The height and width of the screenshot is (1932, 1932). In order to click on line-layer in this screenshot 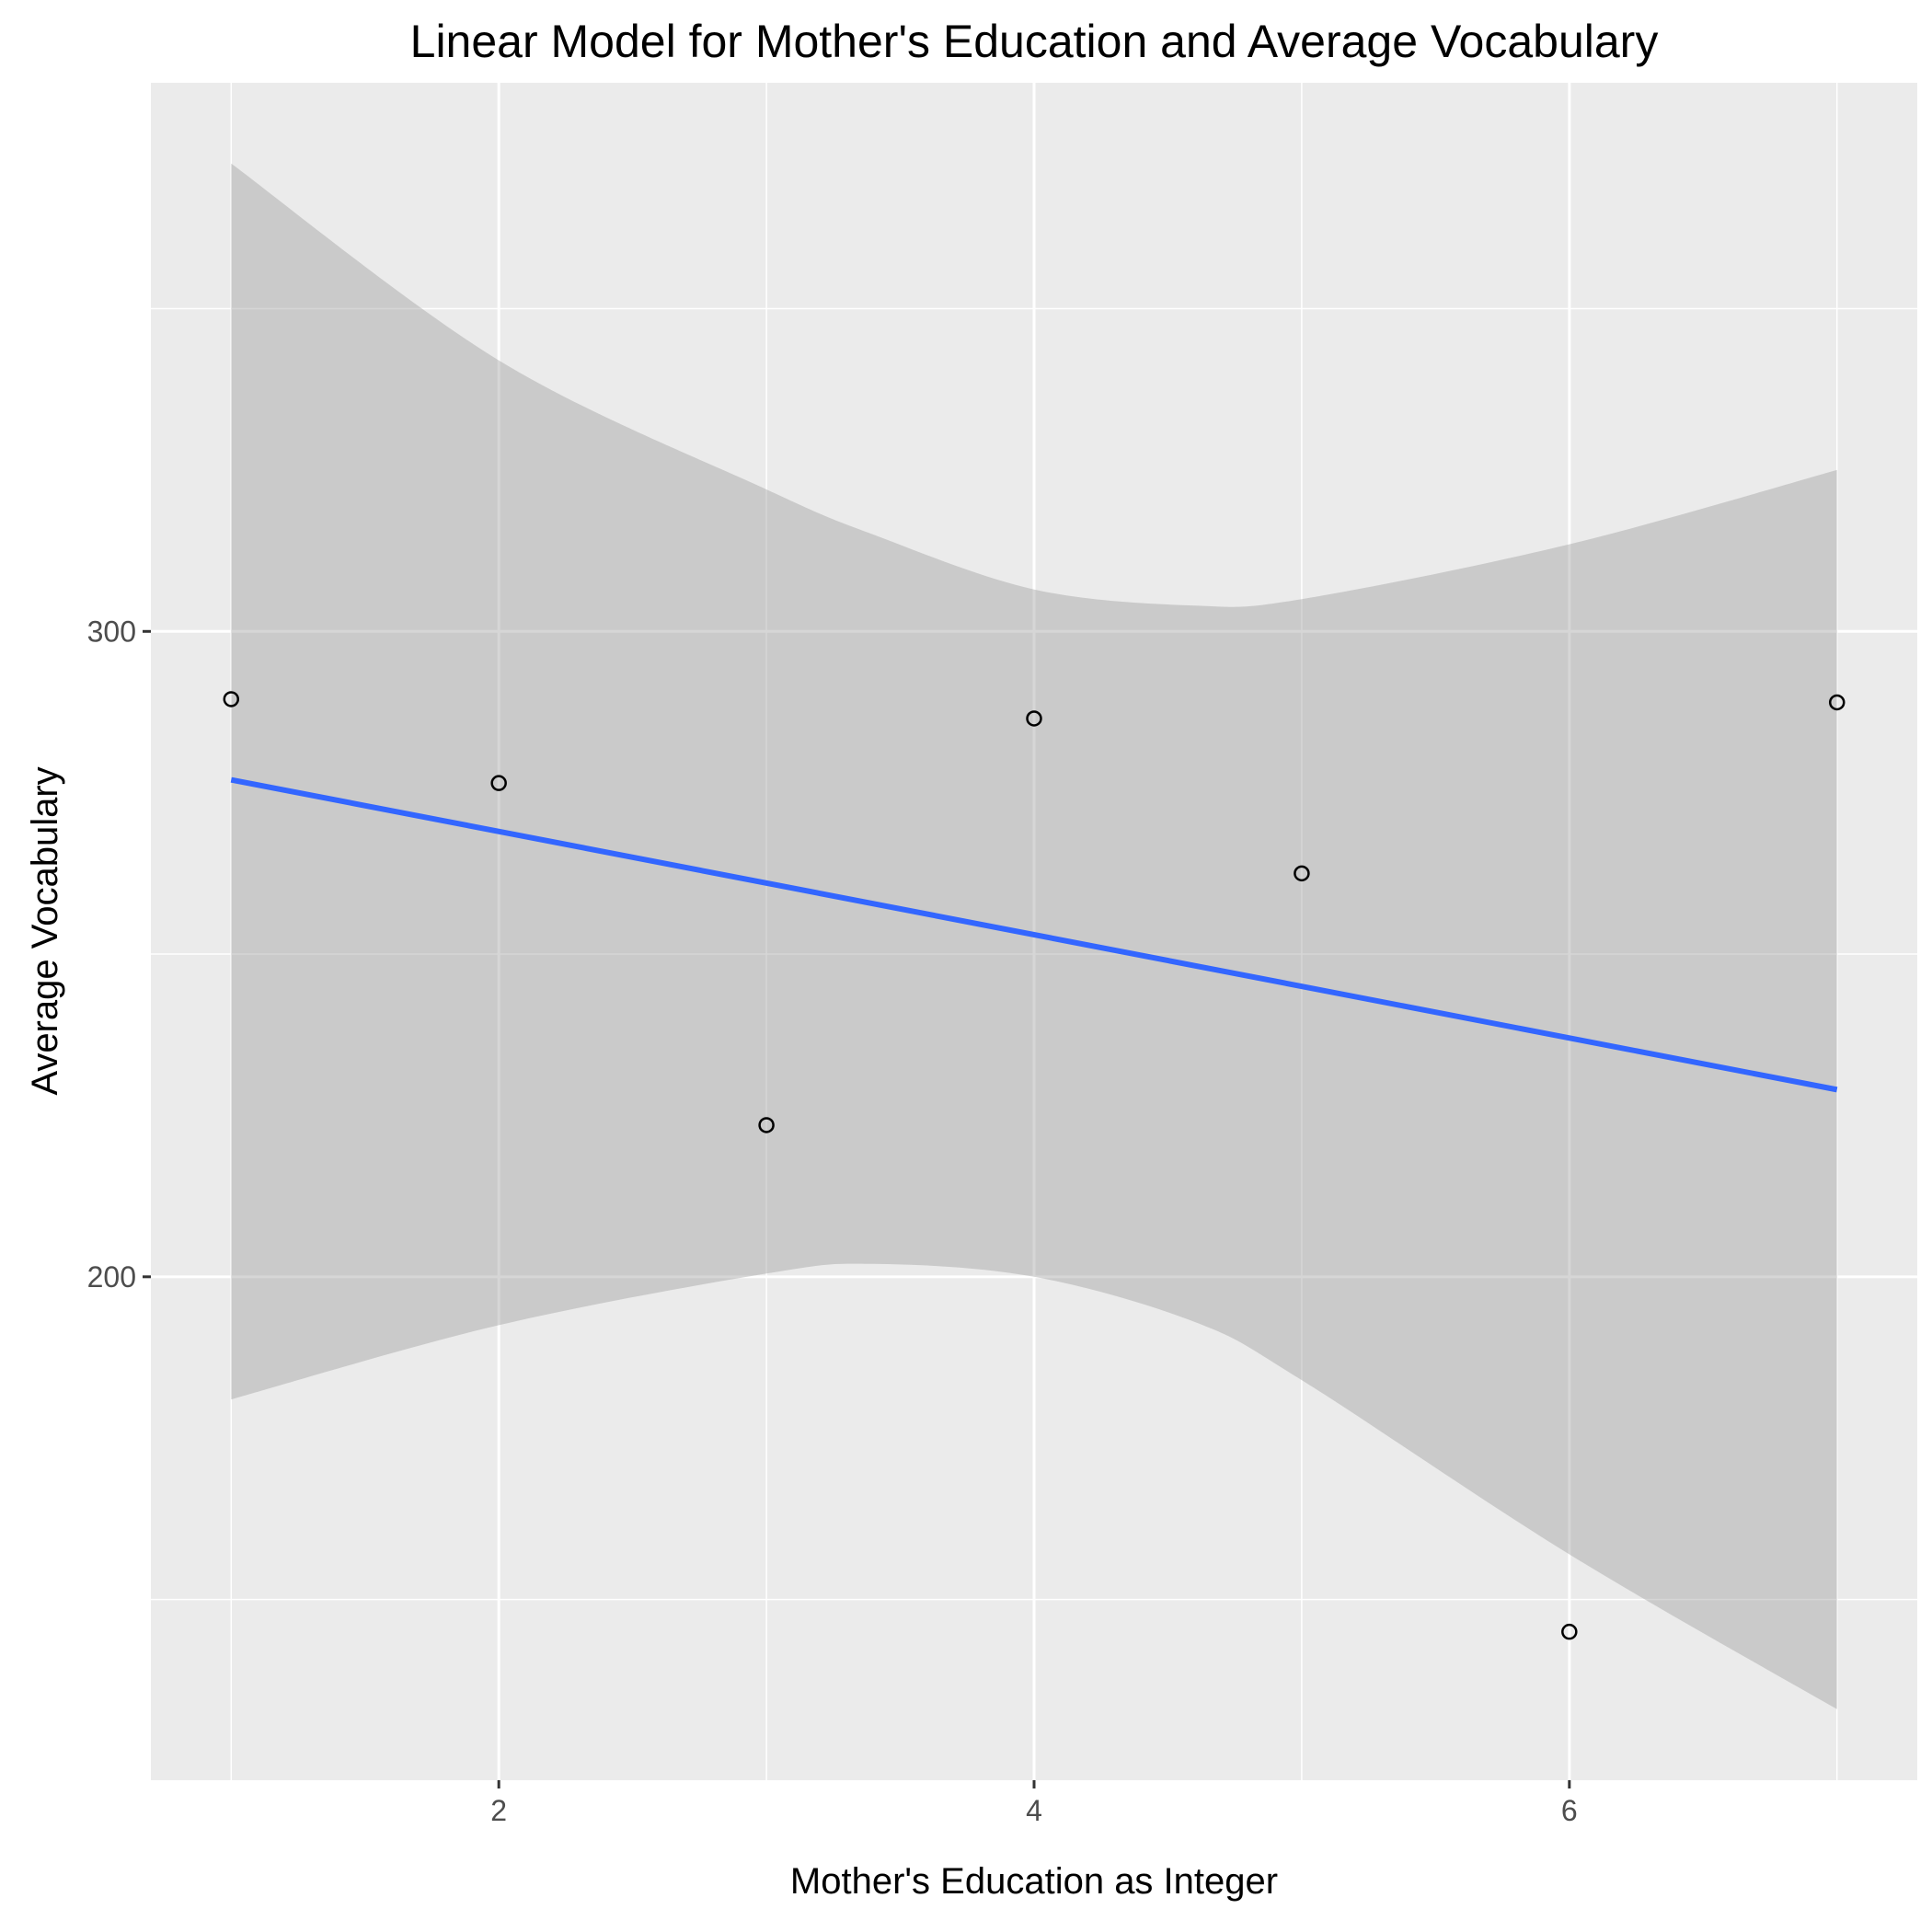, I will do `click(1034, 934)`.